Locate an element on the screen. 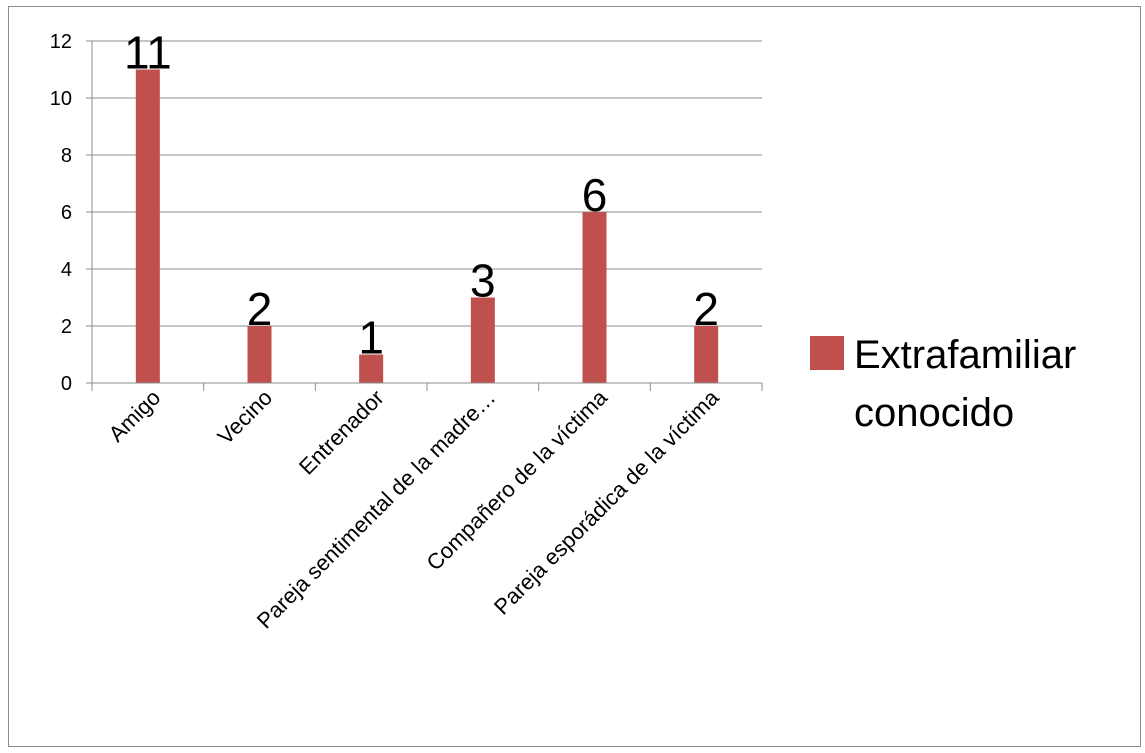 This screenshot has height=753, width=1145. data-label: 11 is located at coordinates (148, 53).